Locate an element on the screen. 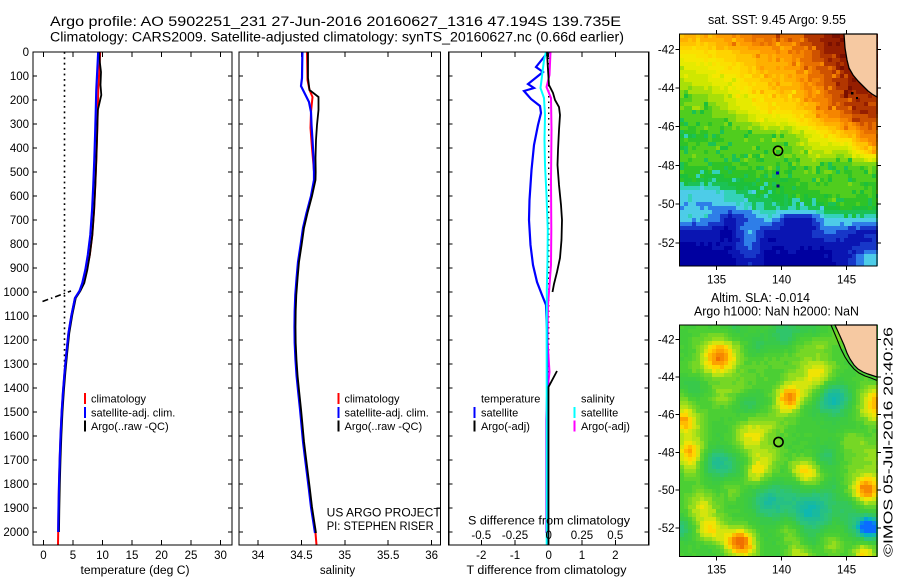  svg-text: 1000 is located at coordinates (16, 293).